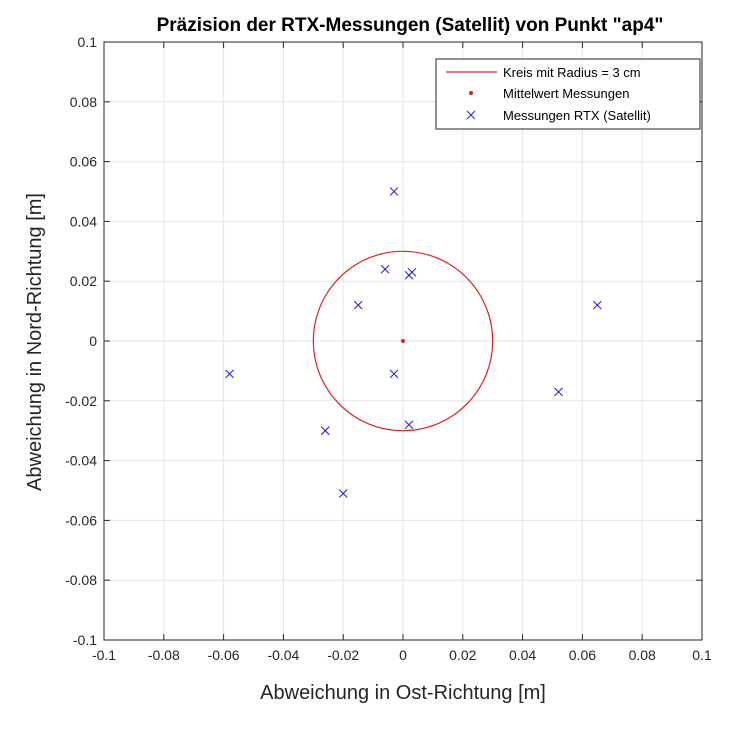 The image size is (746, 741). Describe the element at coordinates (403, 693) in the screenshot. I see `x-axis-label: Abweichung in Ost-Richtung [m]` at that location.